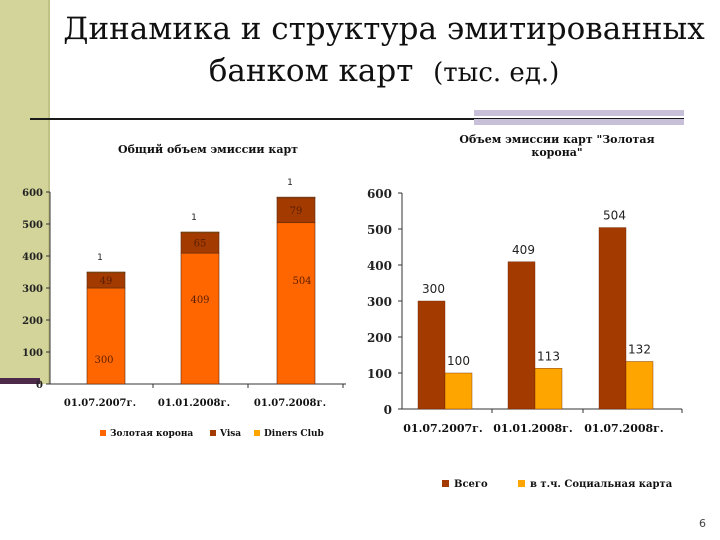 This screenshot has height=540, width=720. Describe the element at coordinates (556, 152) in the screenshot. I see `chart2-title-line: корона"` at that location.